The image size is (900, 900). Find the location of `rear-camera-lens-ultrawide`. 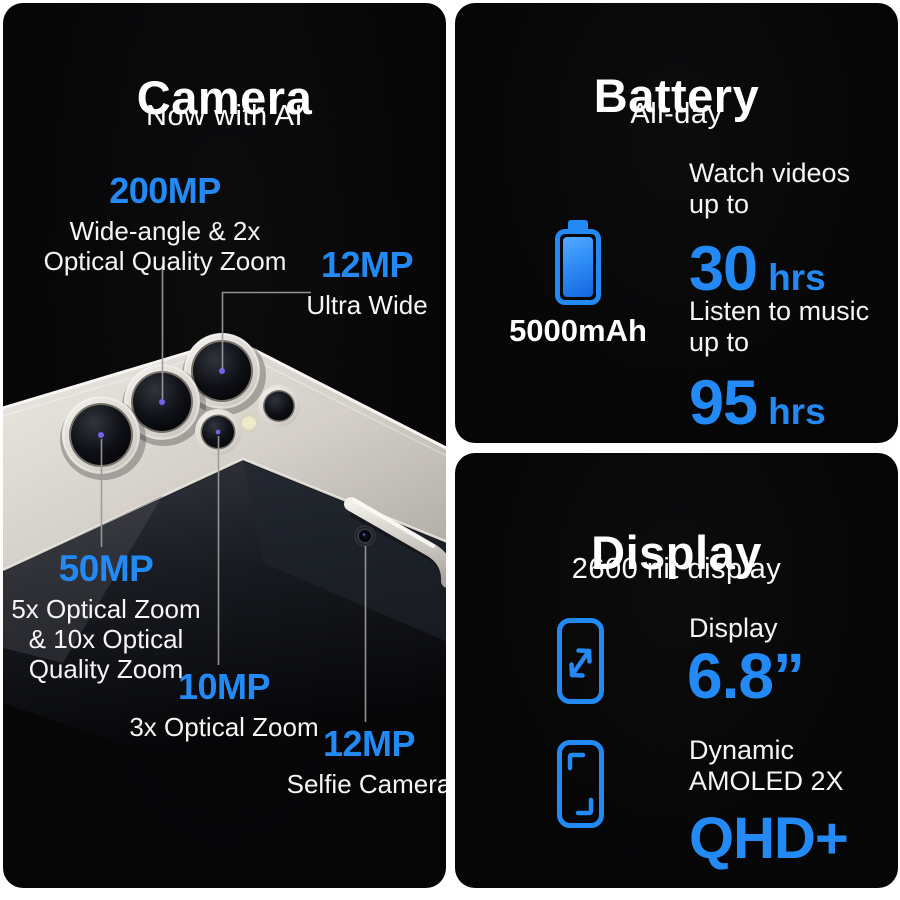

rear-camera-lens-ultrawide is located at coordinates (224, 374).